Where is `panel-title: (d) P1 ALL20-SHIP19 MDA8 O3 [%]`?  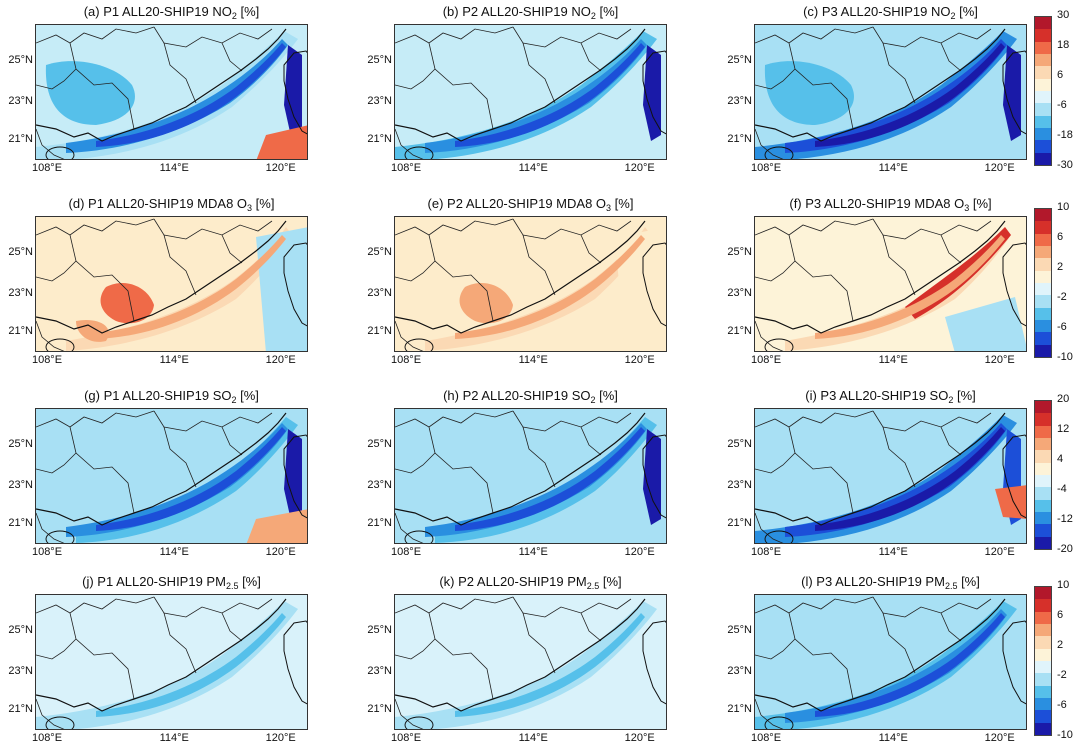 panel-title: (d) P1 ALL20-SHIP19 MDA8 O3 [%] is located at coordinates (171, 204).